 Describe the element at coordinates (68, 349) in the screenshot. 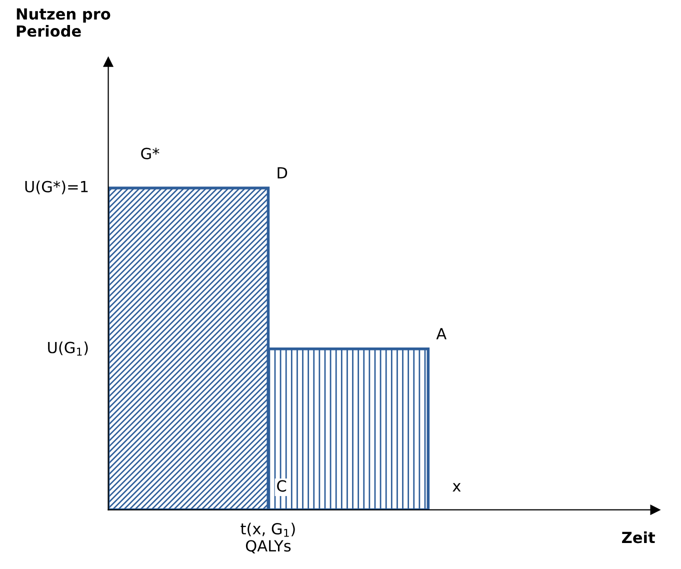

I see `text: U(G$_{1}$)` at that location.